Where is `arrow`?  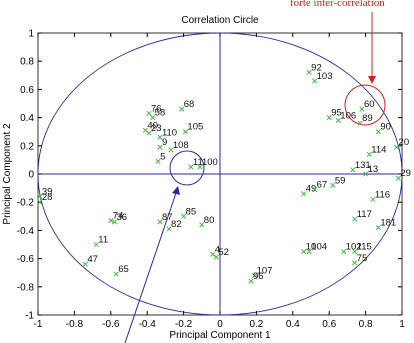
arrow is located at coordinates (151, 266).